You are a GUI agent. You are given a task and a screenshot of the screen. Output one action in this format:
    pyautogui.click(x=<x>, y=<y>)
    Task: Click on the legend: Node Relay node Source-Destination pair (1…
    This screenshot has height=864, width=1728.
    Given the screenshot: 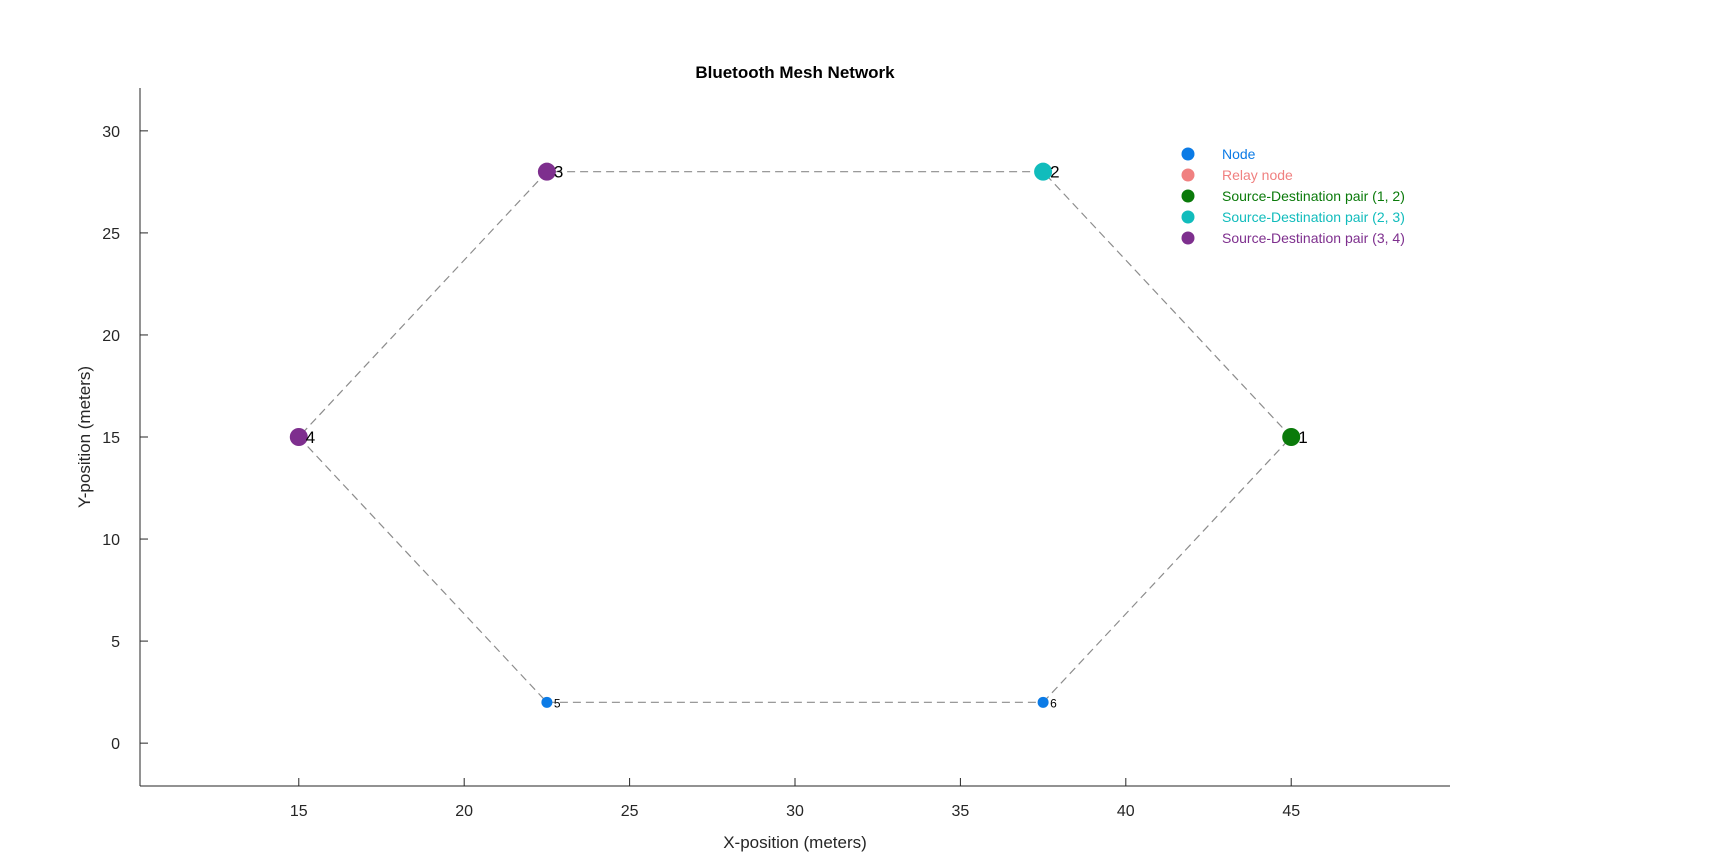 What is the action you would take?
    pyautogui.click(x=1293, y=196)
    